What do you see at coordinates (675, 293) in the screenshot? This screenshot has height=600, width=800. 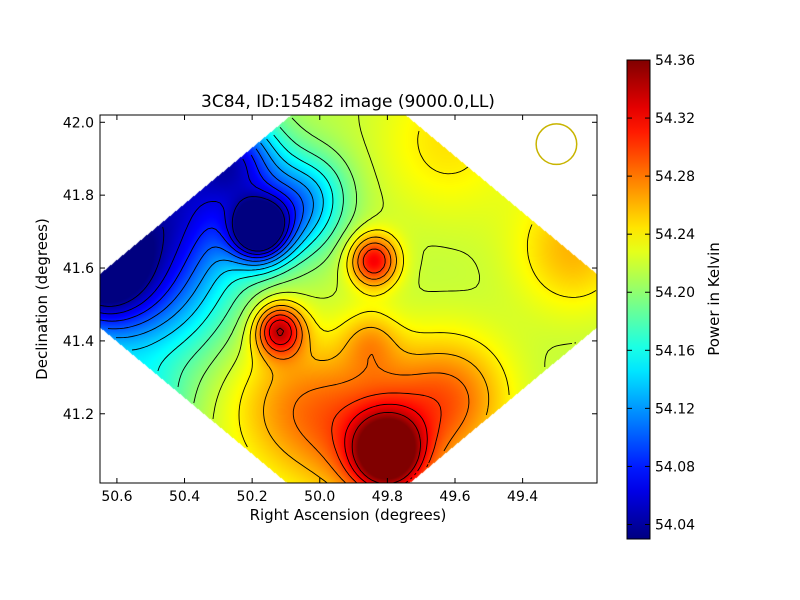 I see `colorbar-tick-label: 54.20` at bounding box center [675, 293].